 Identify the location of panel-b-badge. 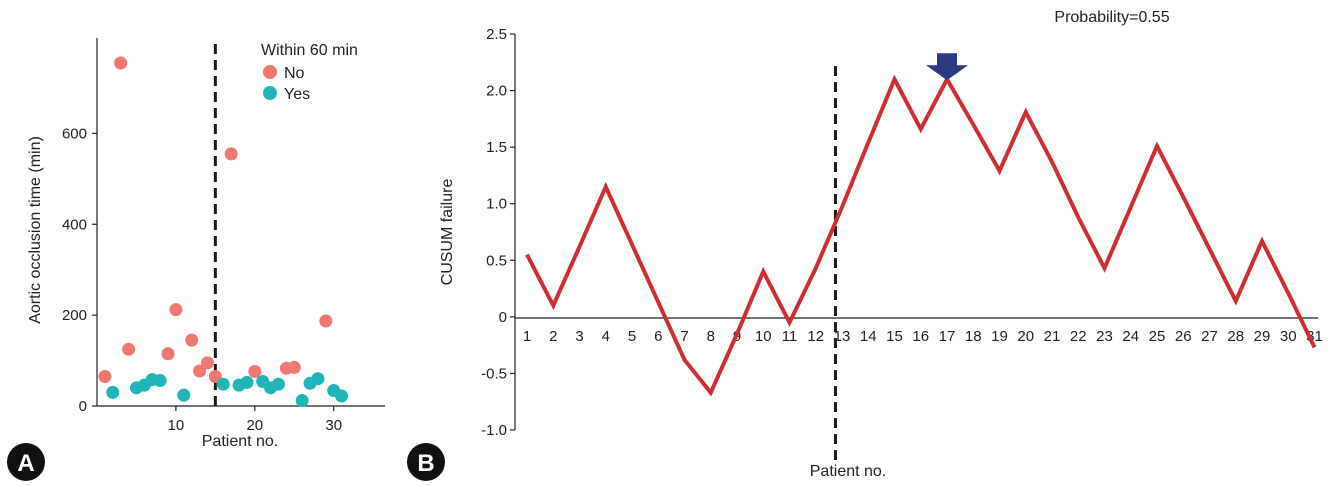
(426, 462).